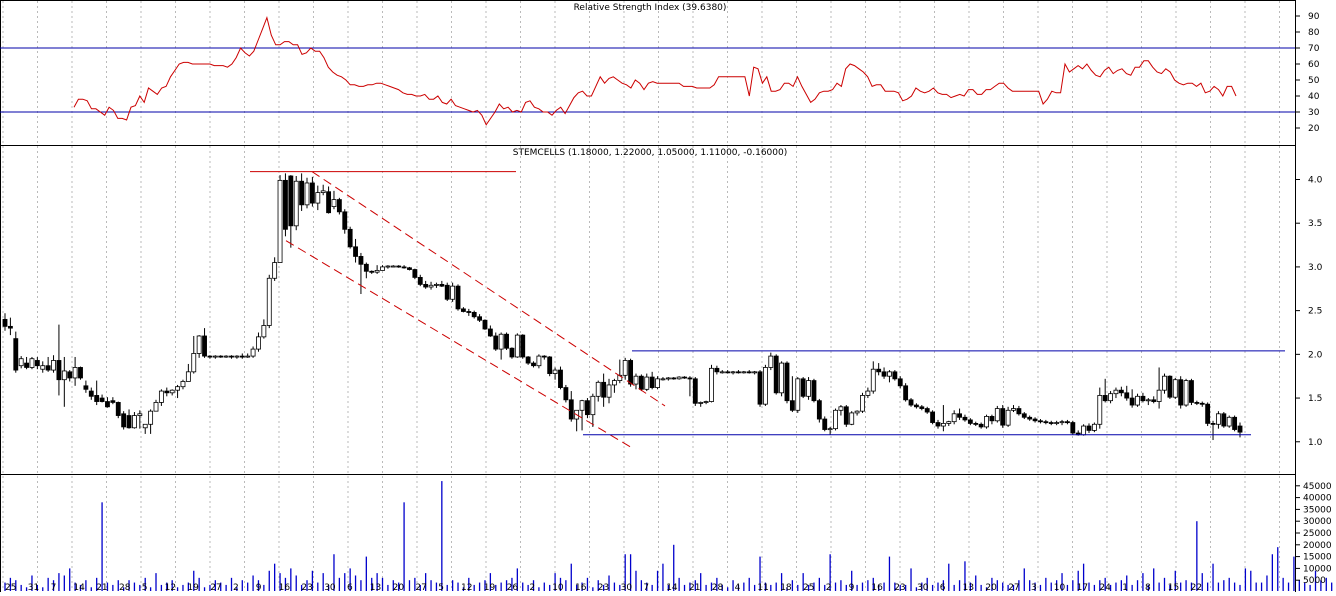 This screenshot has width=1336, height=596. I want to click on x-day-label: 21, so click(694, 587).